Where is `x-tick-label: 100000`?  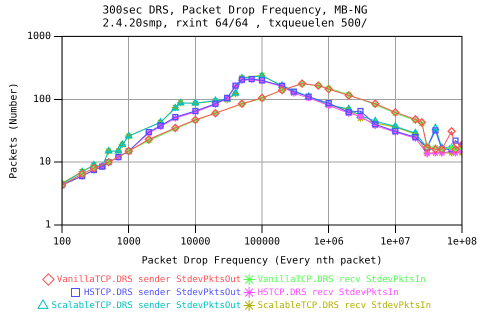
x-tick-label: 100000 is located at coordinates (262, 242).